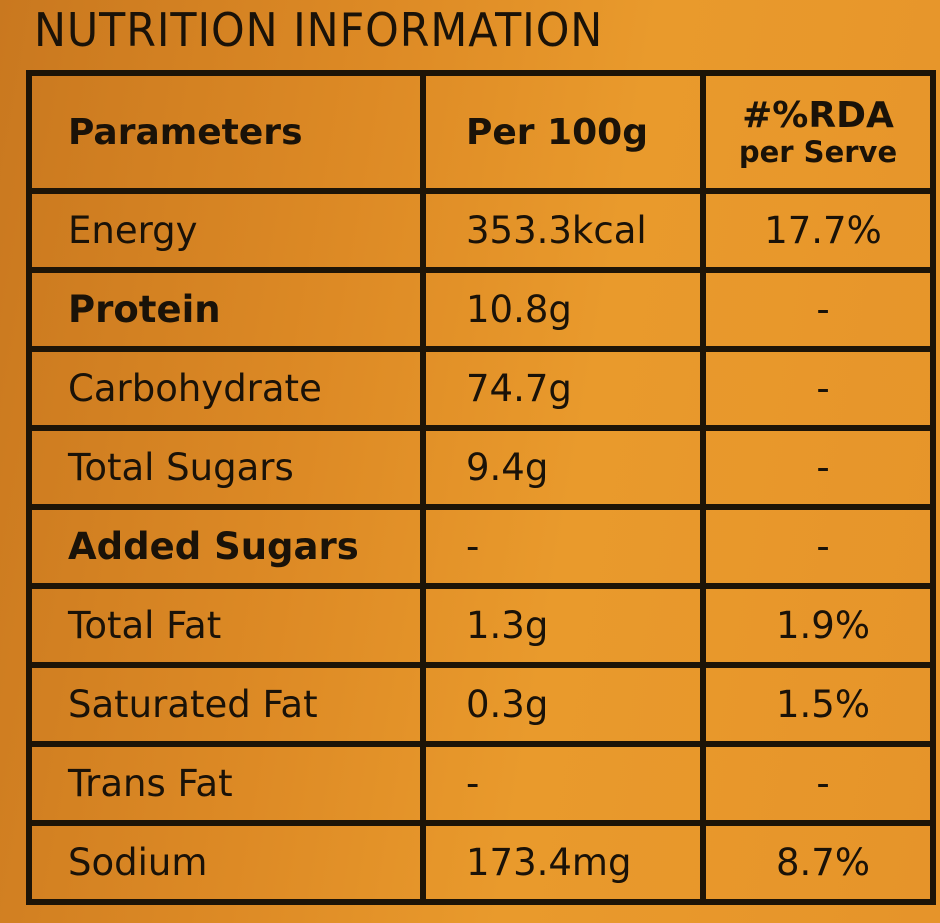 Image resolution: width=940 pixels, height=923 pixels. I want to click on row-per-100g: 0.3g, so click(563, 704).